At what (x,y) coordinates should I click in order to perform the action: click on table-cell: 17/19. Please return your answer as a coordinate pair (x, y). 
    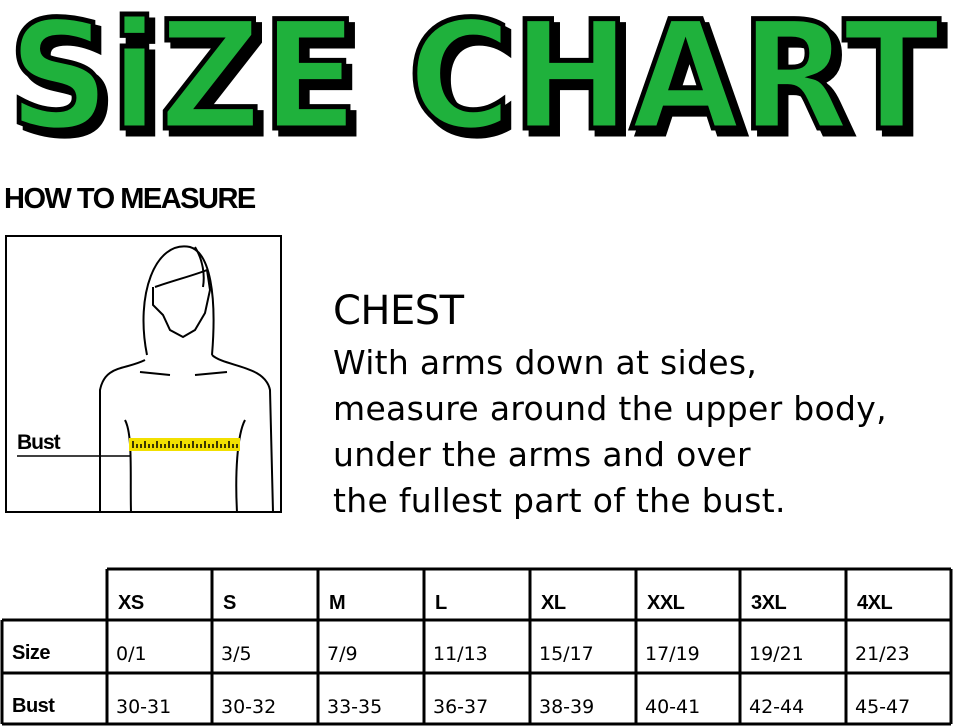
    Looking at the image, I should click on (672, 654).